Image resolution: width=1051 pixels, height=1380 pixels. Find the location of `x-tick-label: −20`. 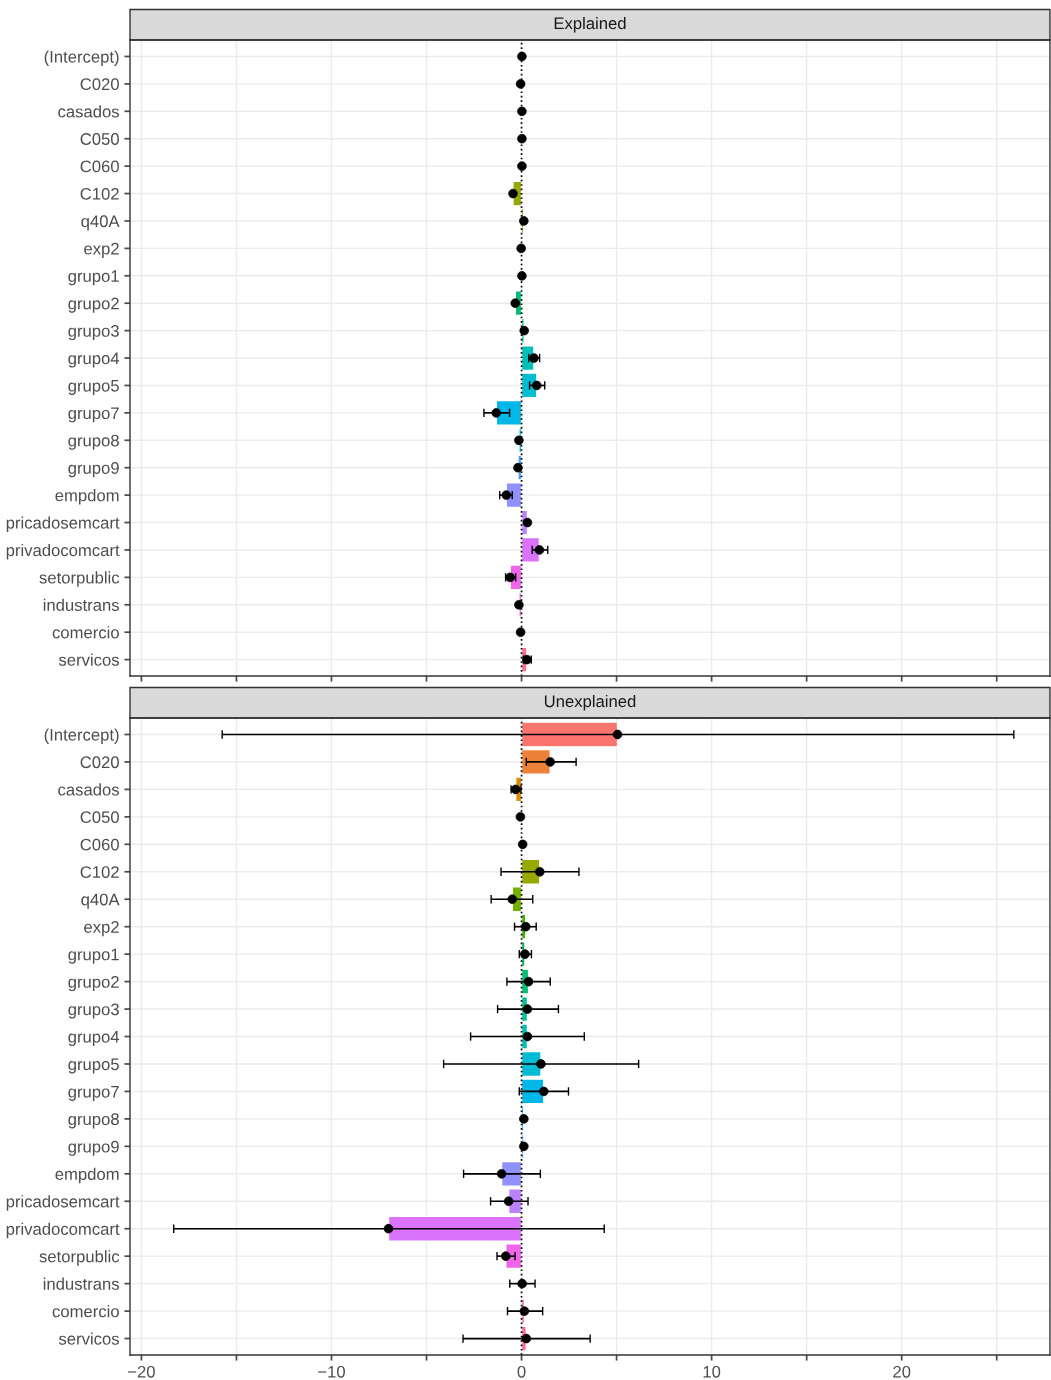

x-tick-label: −20 is located at coordinates (141, 1371).